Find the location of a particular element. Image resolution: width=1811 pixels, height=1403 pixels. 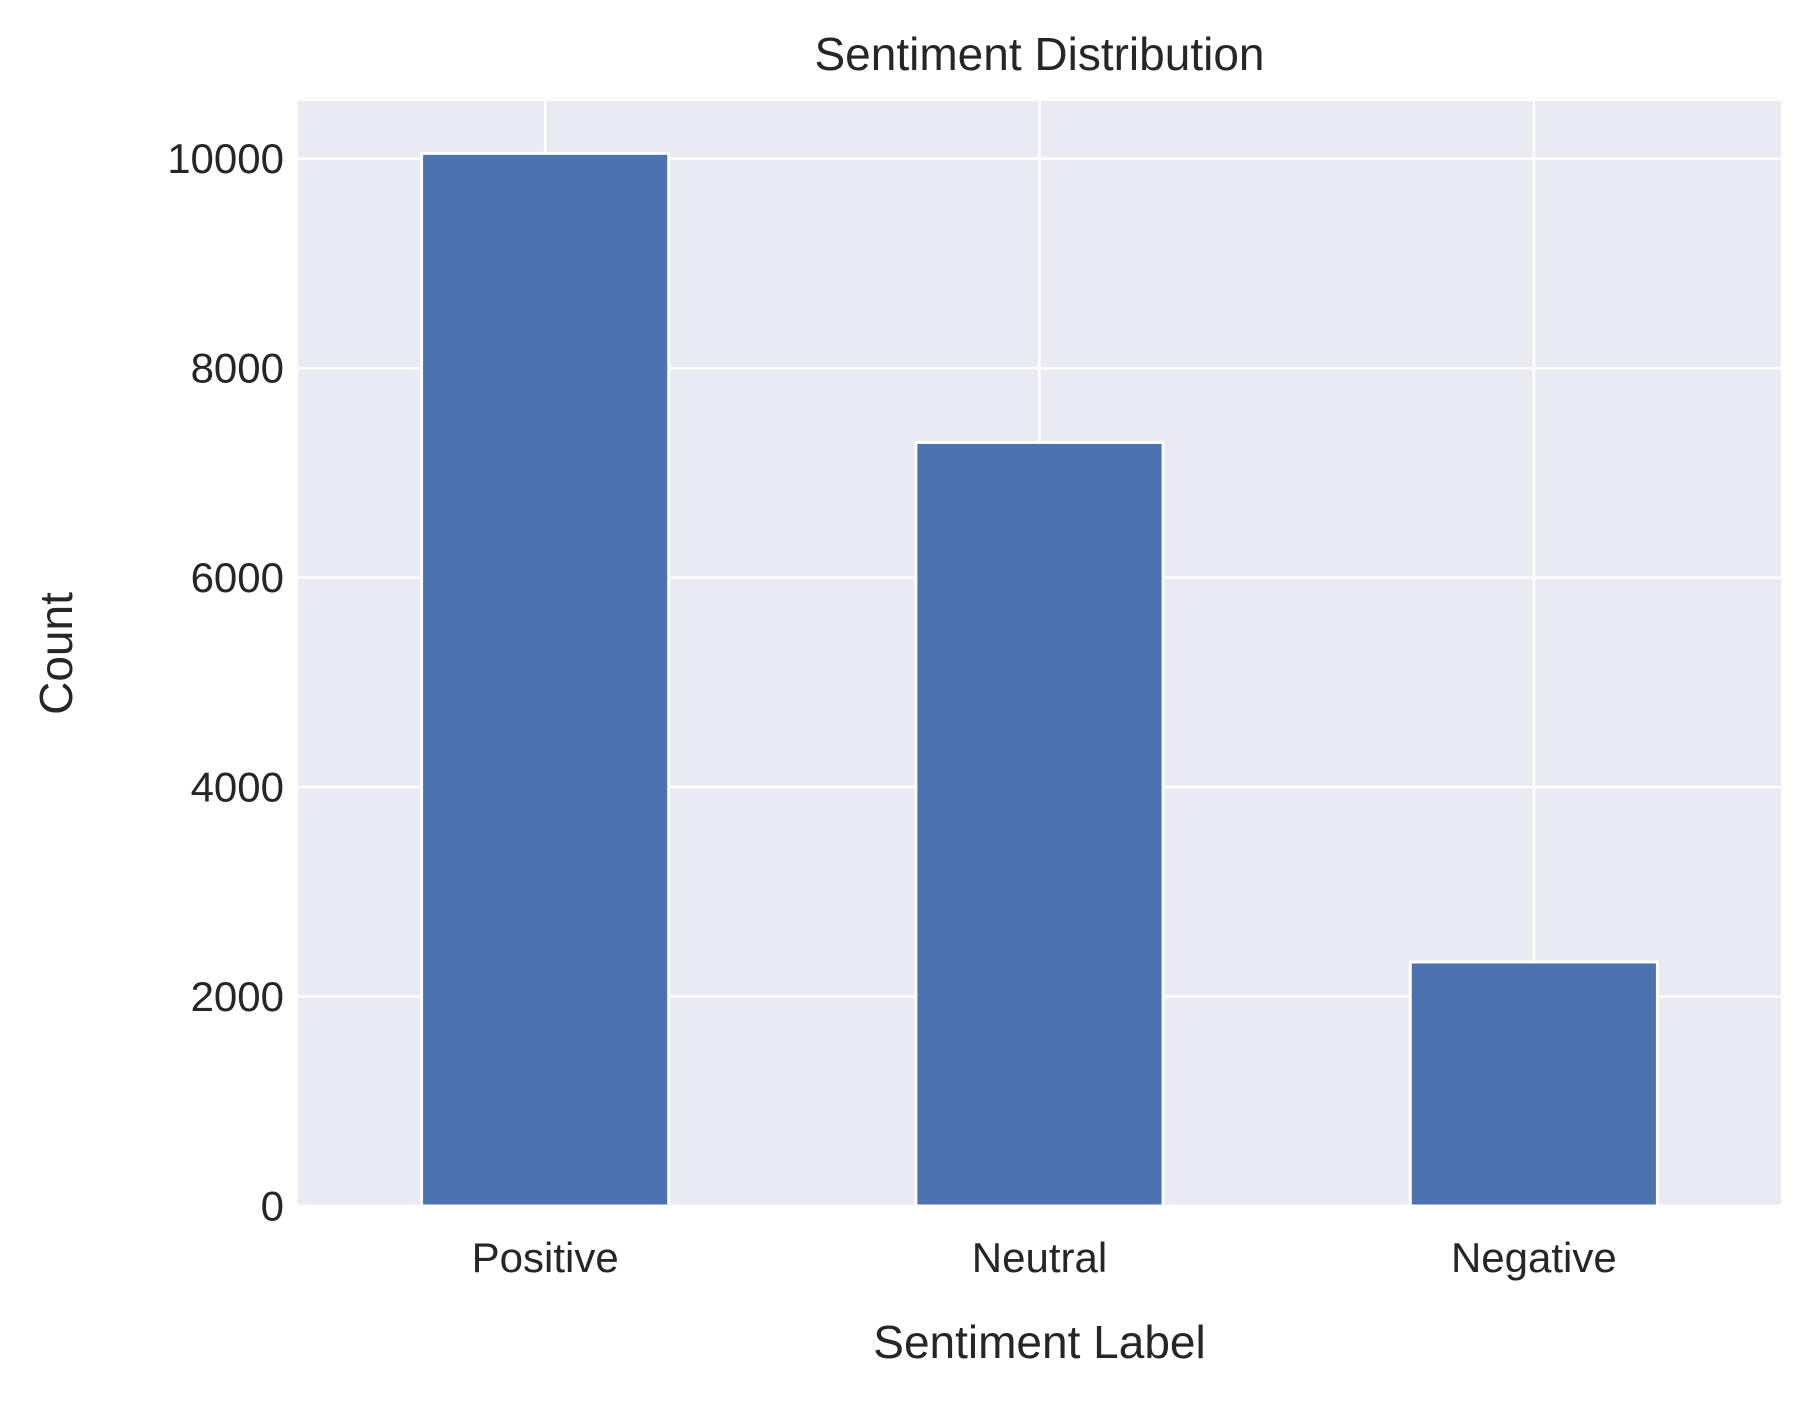

chart-title: Sentiment Distribution is located at coordinates (1040, 54).